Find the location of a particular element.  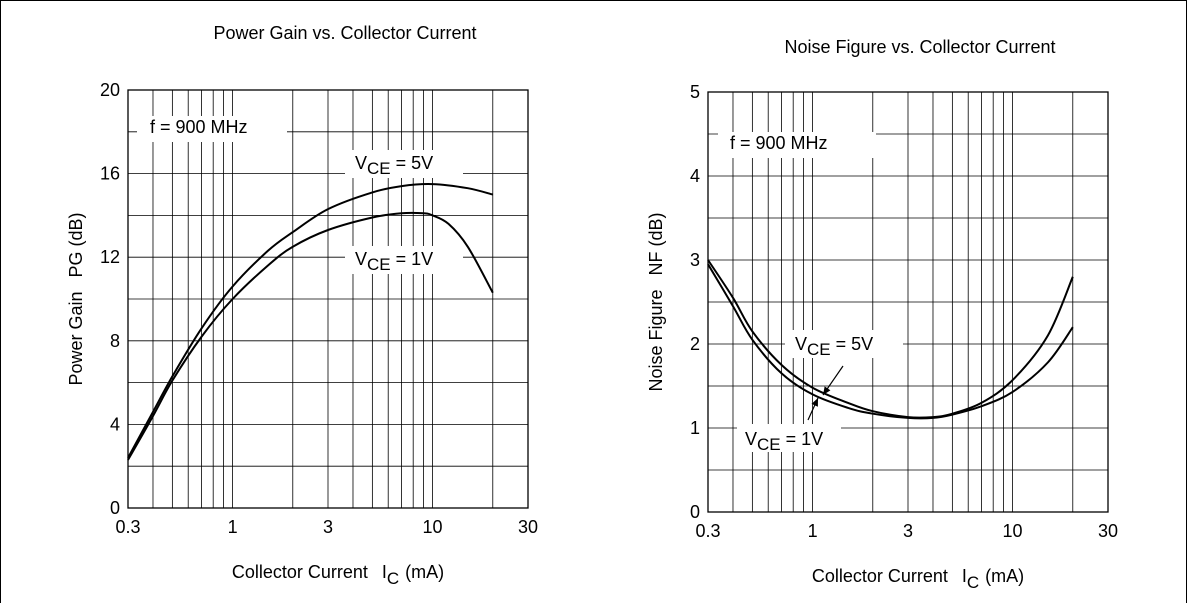

y-tick-label: 2 is located at coordinates (695, 344).